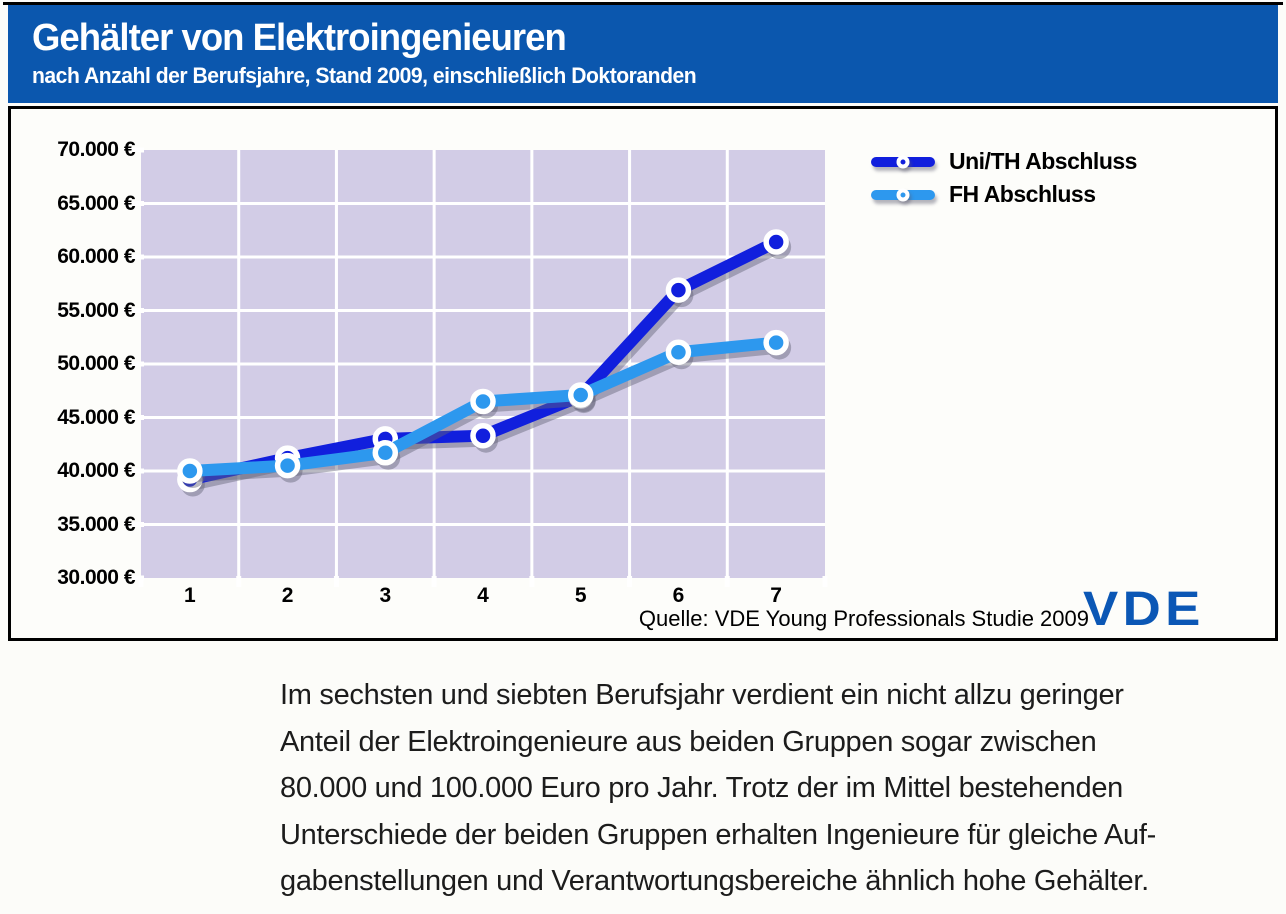  I want to click on uni-th-line-swatch-icon, so click(903, 161).